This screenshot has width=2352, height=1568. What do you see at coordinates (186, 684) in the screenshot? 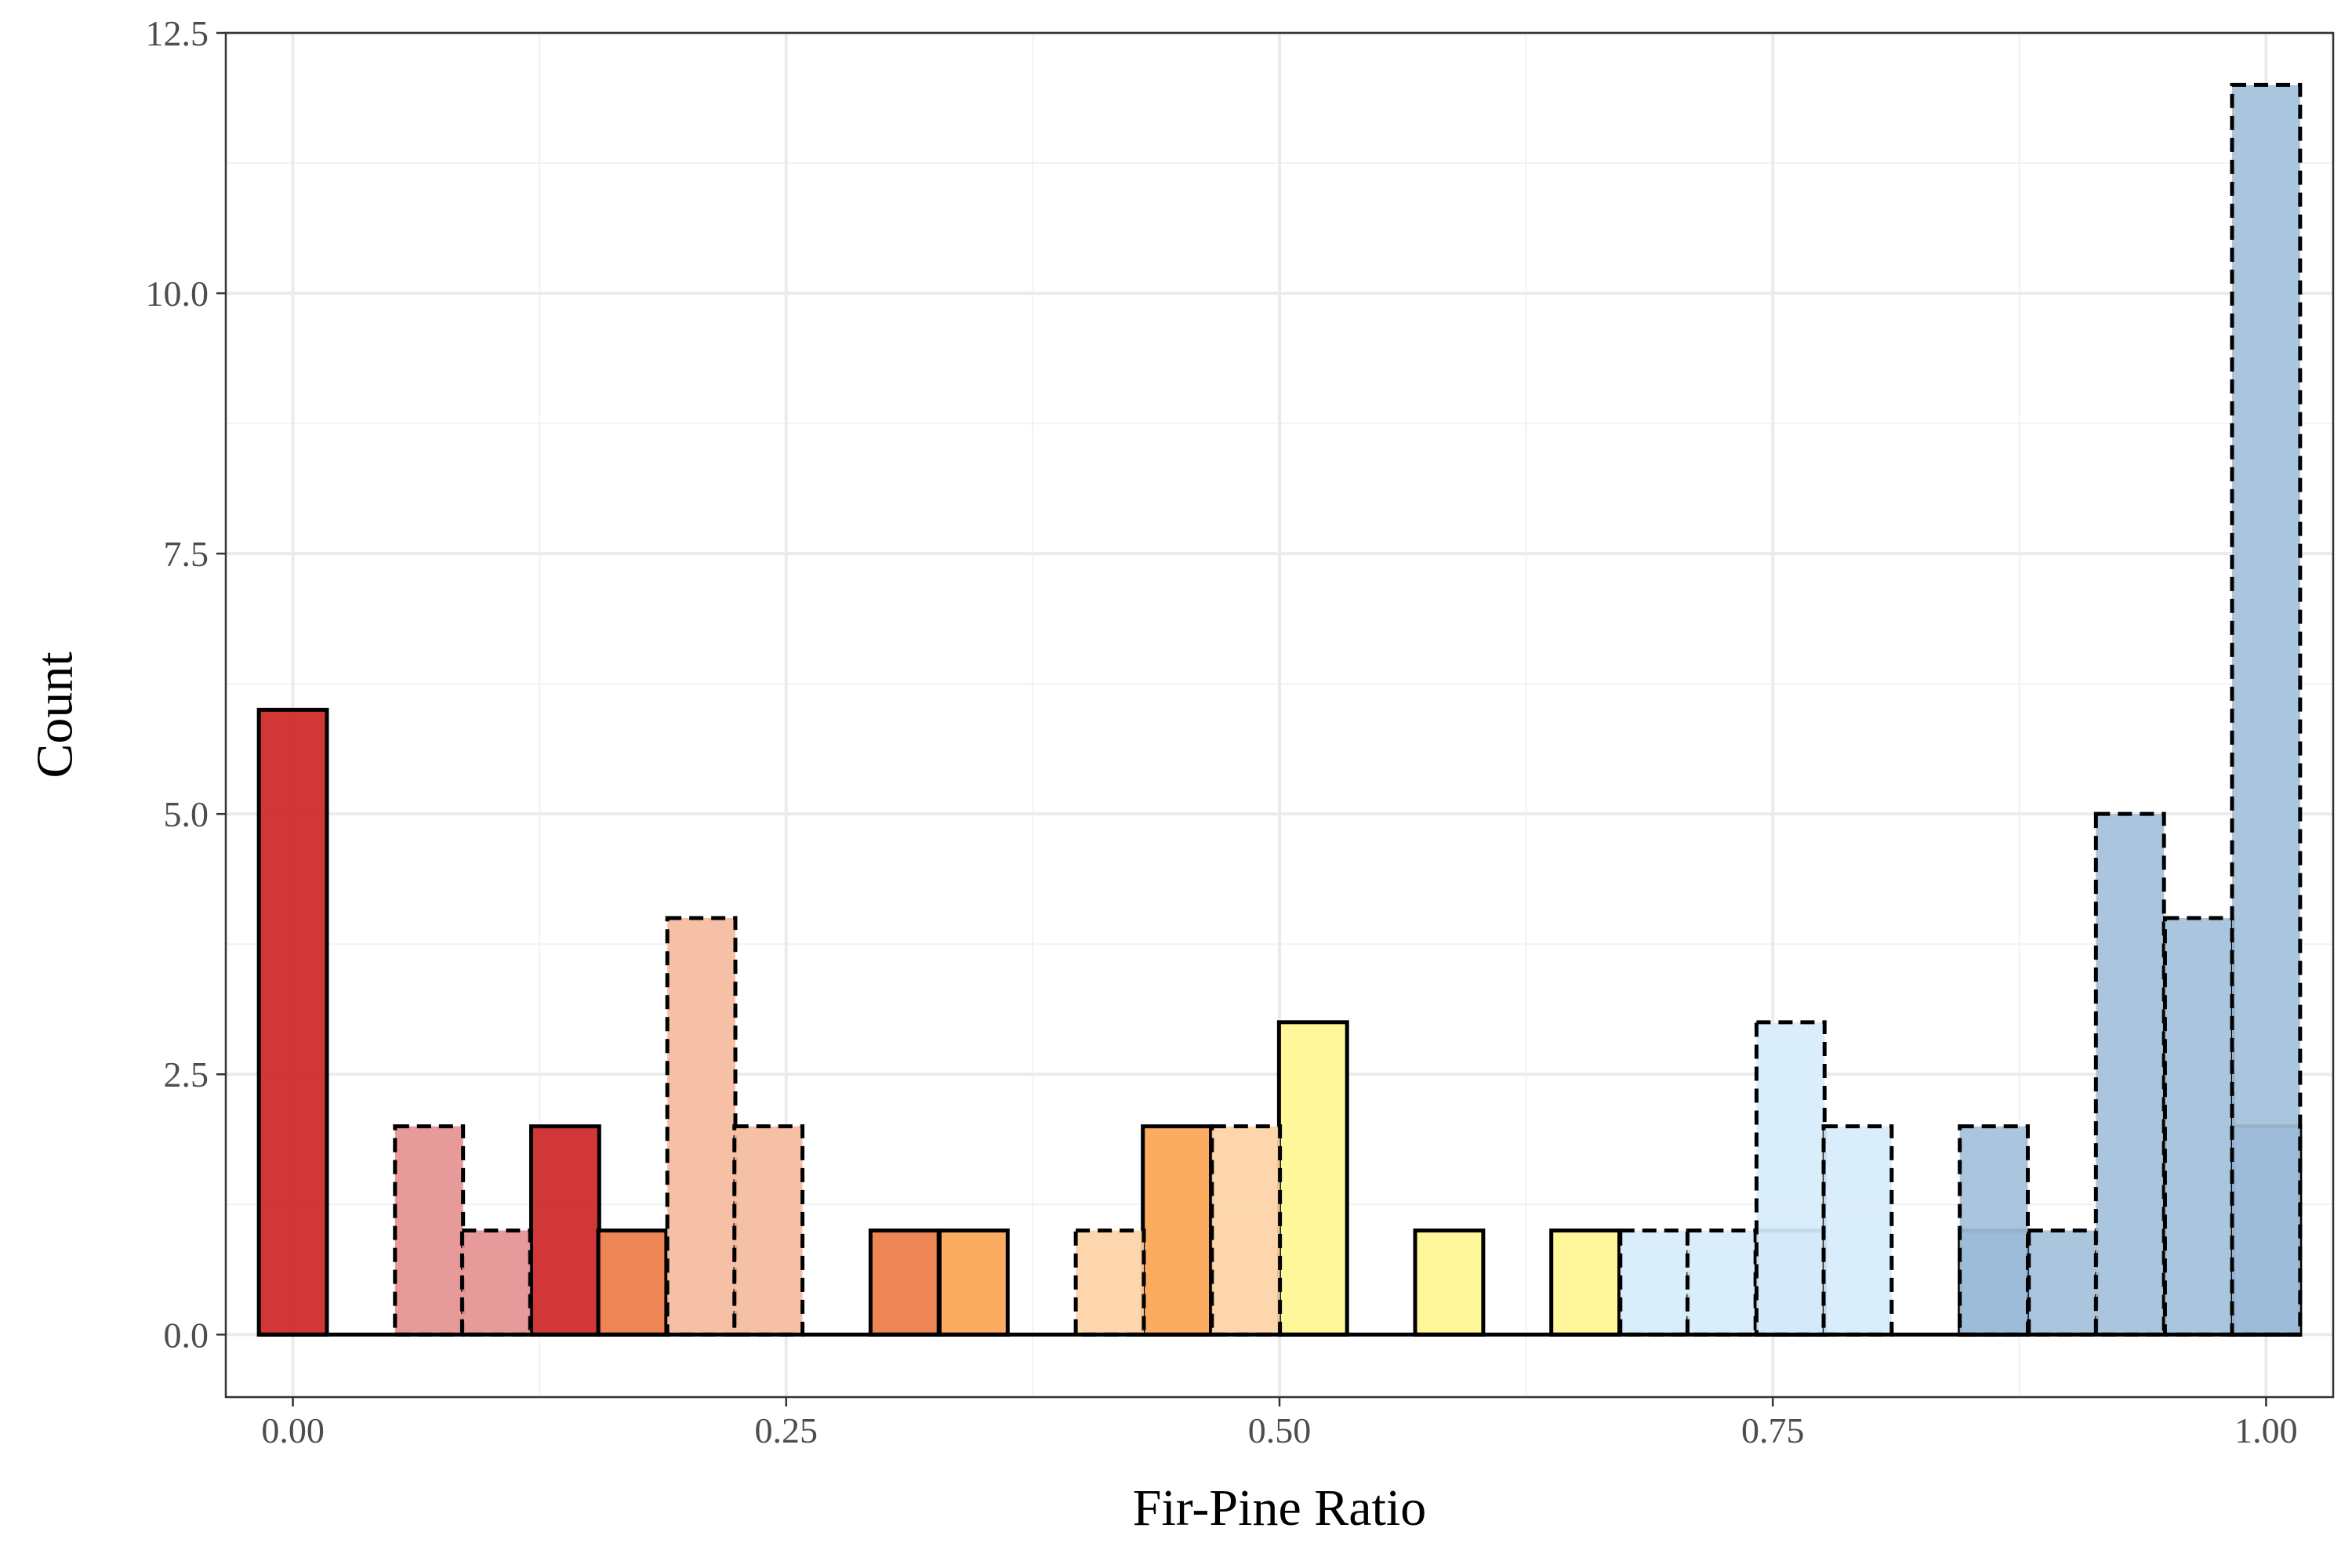
I see `y-axis-ticks: 0.0 2.5 5.0 7.5 10.0 12.5` at bounding box center [186, 684].